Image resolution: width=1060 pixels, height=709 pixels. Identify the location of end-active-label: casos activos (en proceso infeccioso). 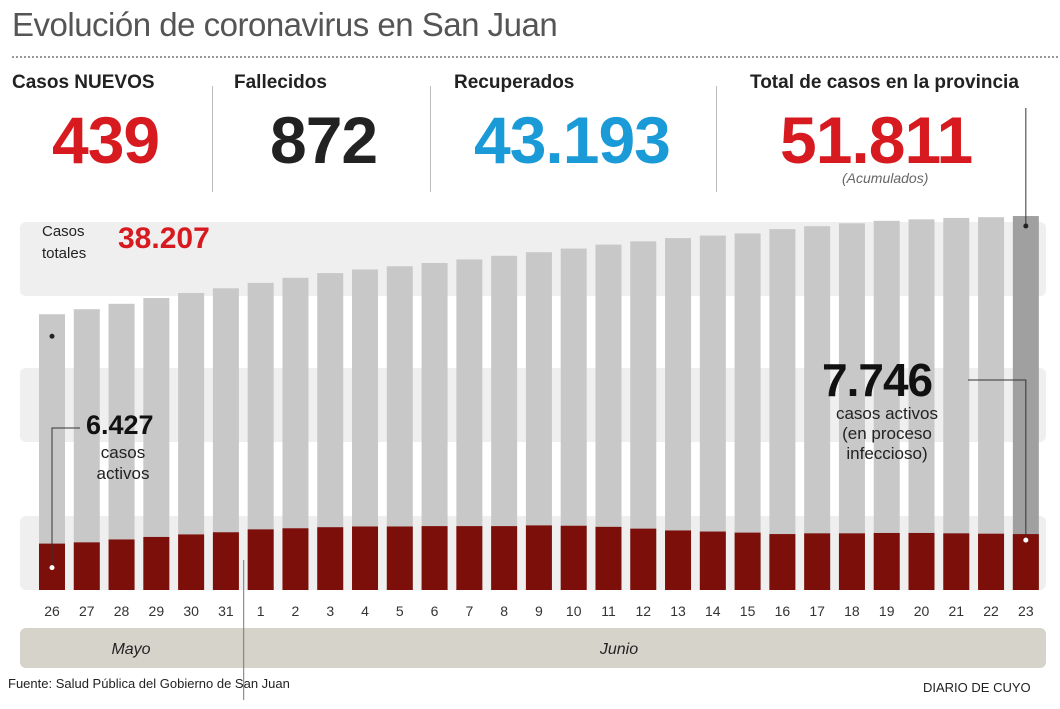
(887, 433).